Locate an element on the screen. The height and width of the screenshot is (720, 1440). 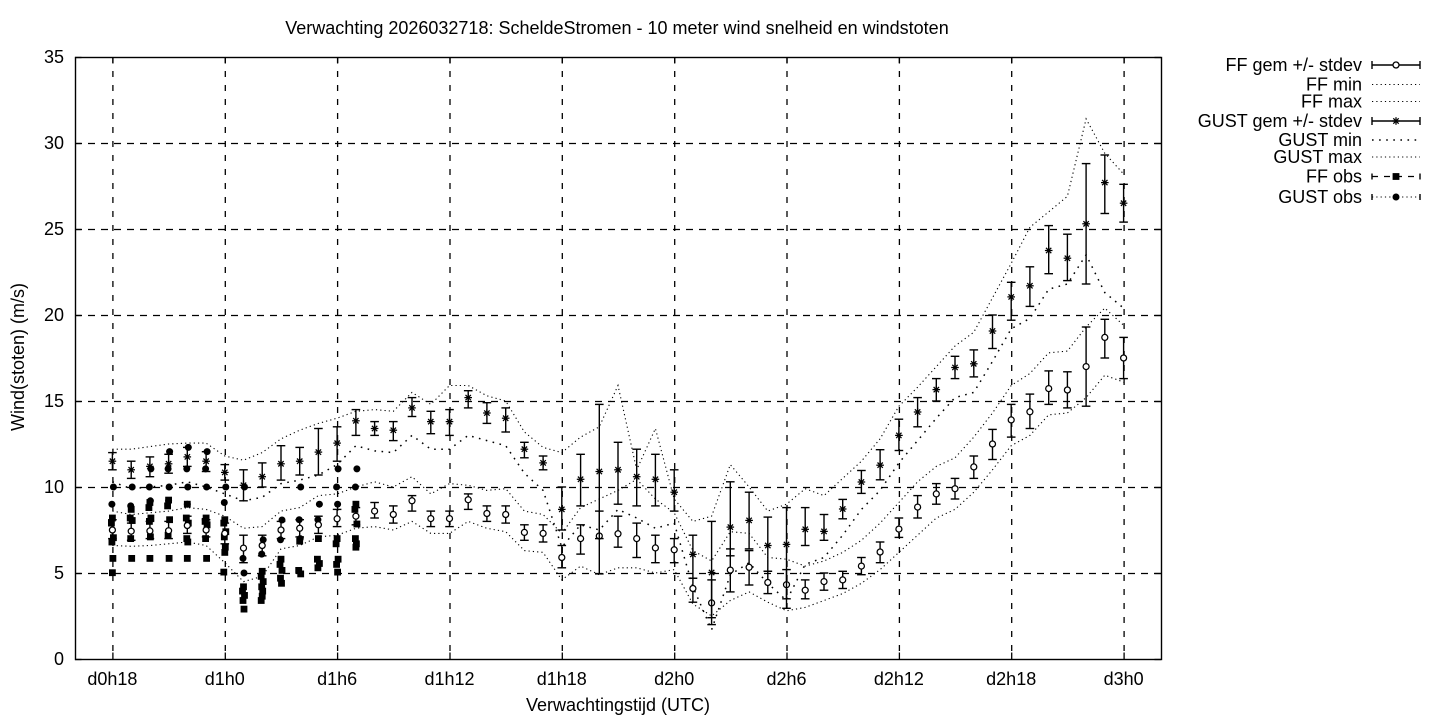
svg-text: d3h0 is located at coordinates (1124, 679).